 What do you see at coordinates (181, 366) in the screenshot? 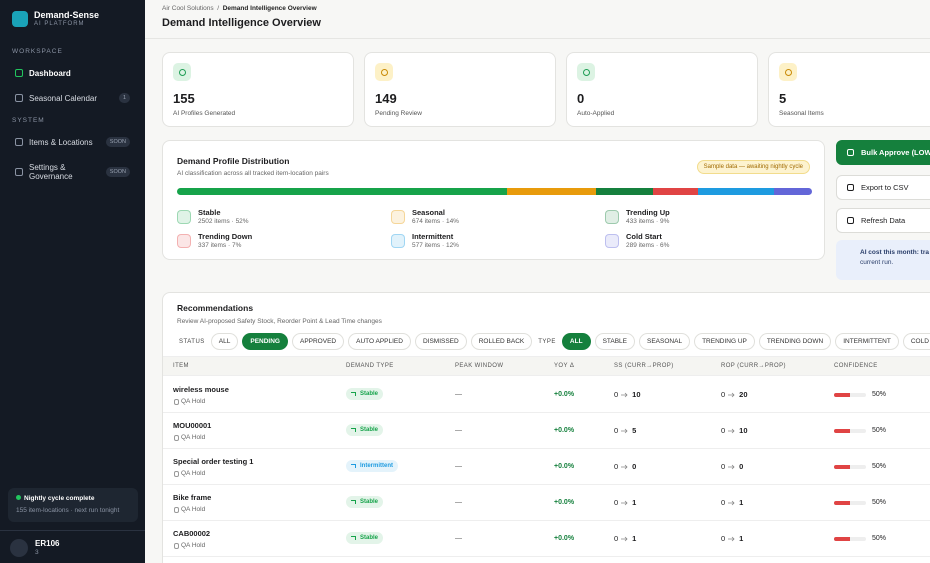
I see `column-header: ITEM` at bounding box center [181, 366].